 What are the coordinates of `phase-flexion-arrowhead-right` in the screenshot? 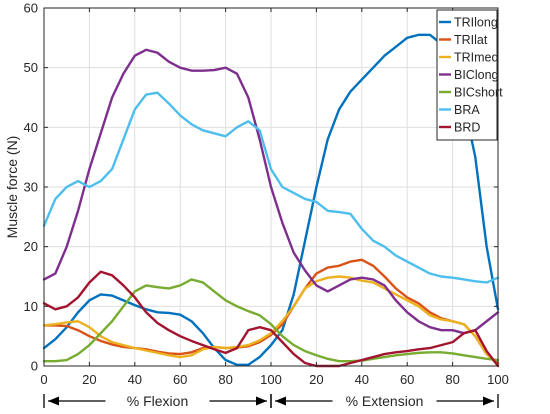 It's located at (261, 401).